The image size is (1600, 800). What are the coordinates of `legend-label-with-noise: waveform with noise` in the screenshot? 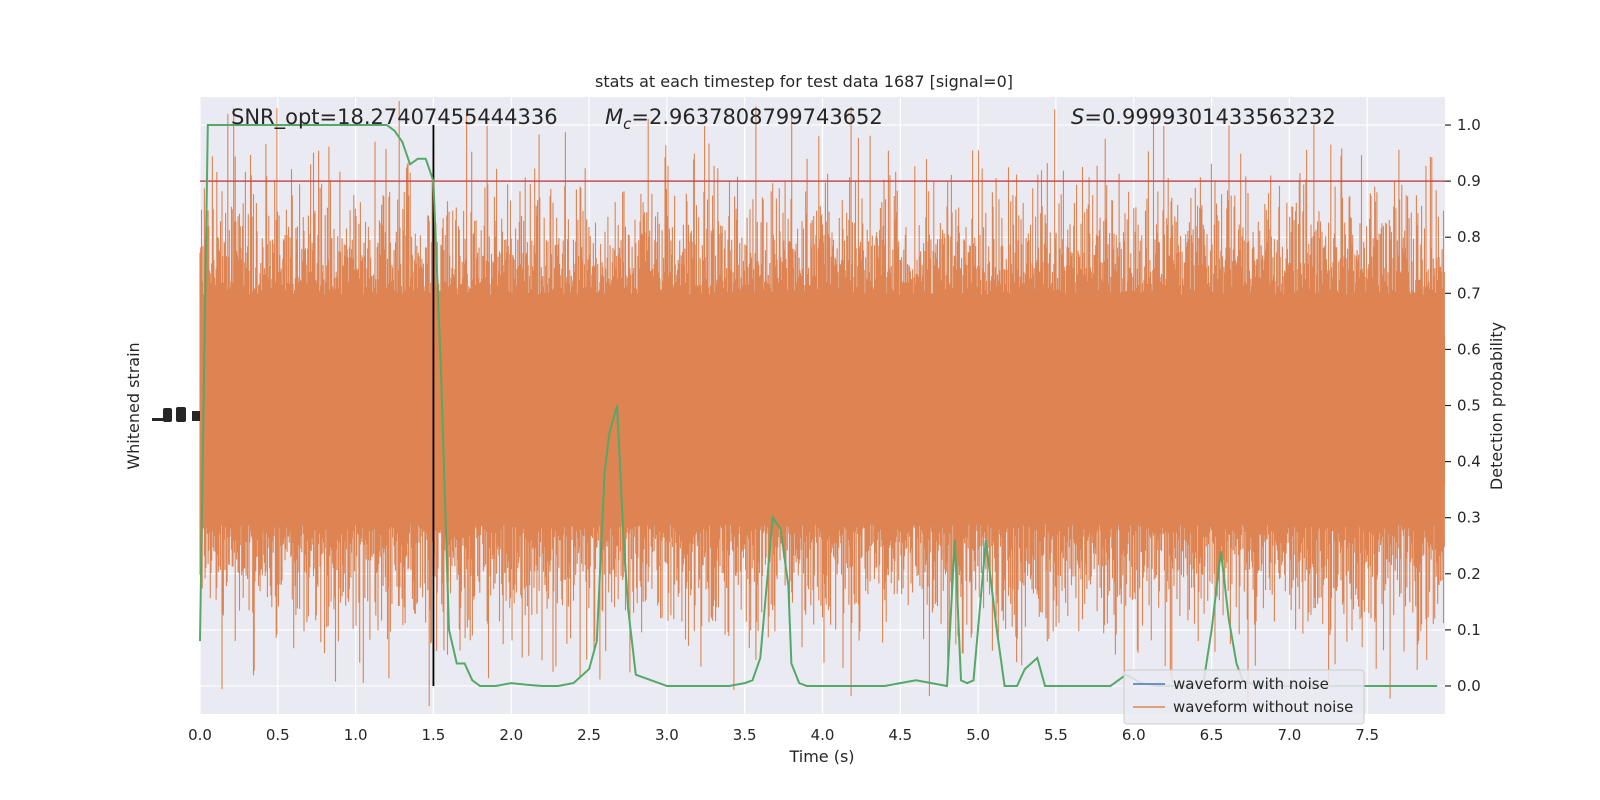 It's located at (1251, 684).